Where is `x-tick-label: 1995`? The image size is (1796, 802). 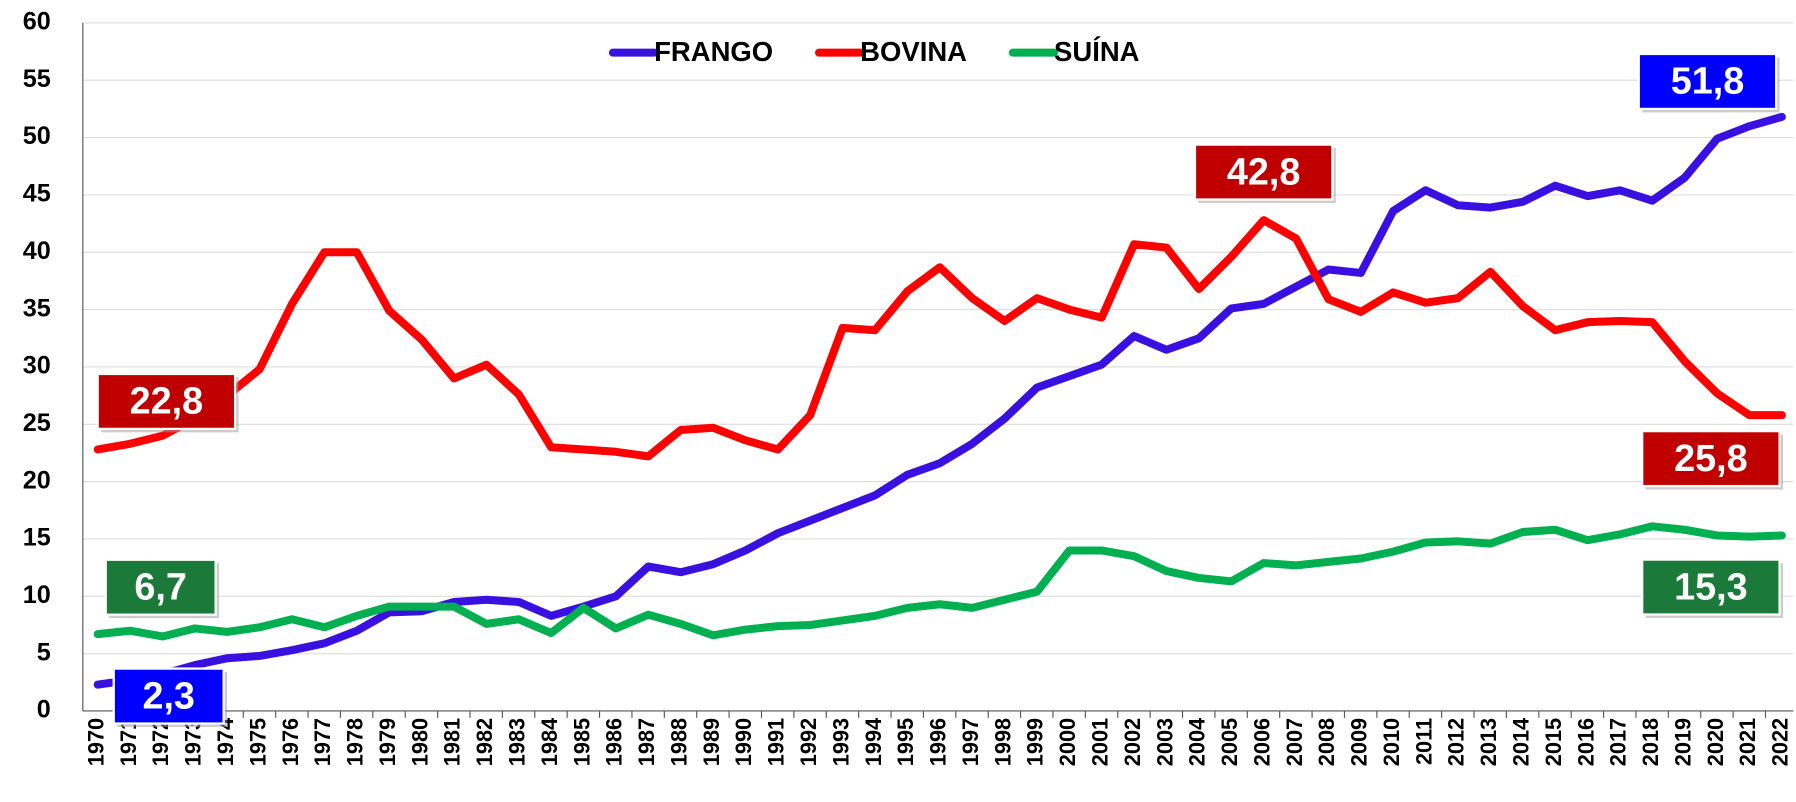 x-tick-label: 1995 is located at coordinates (905, 742).